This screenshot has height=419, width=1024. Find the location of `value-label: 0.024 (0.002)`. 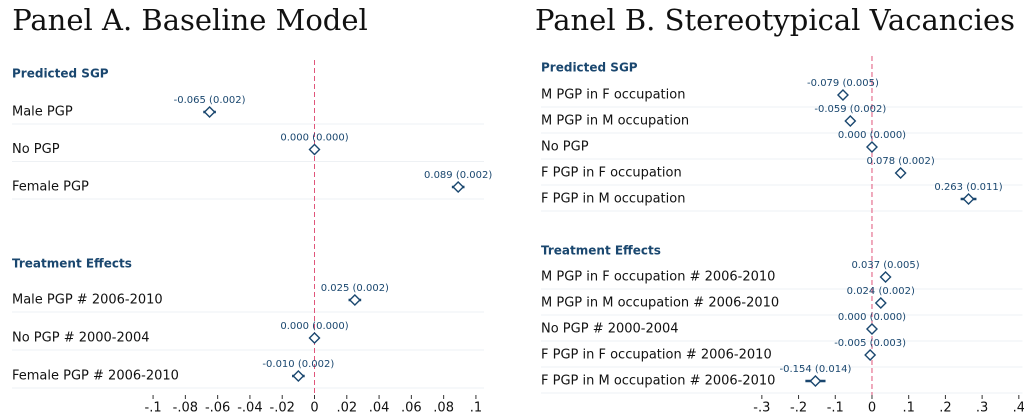

value-label: 0.024 (0.002) is located at coordinates (881, 291).